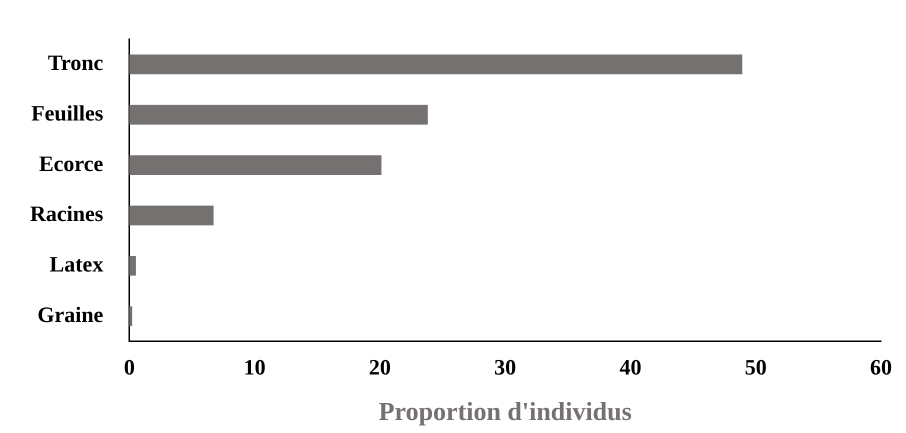 This screenshot has width=906, height=433. Describe the element at coordinates (755, 367) in the screenshot. I see `x-tick-label: 50` at that location.